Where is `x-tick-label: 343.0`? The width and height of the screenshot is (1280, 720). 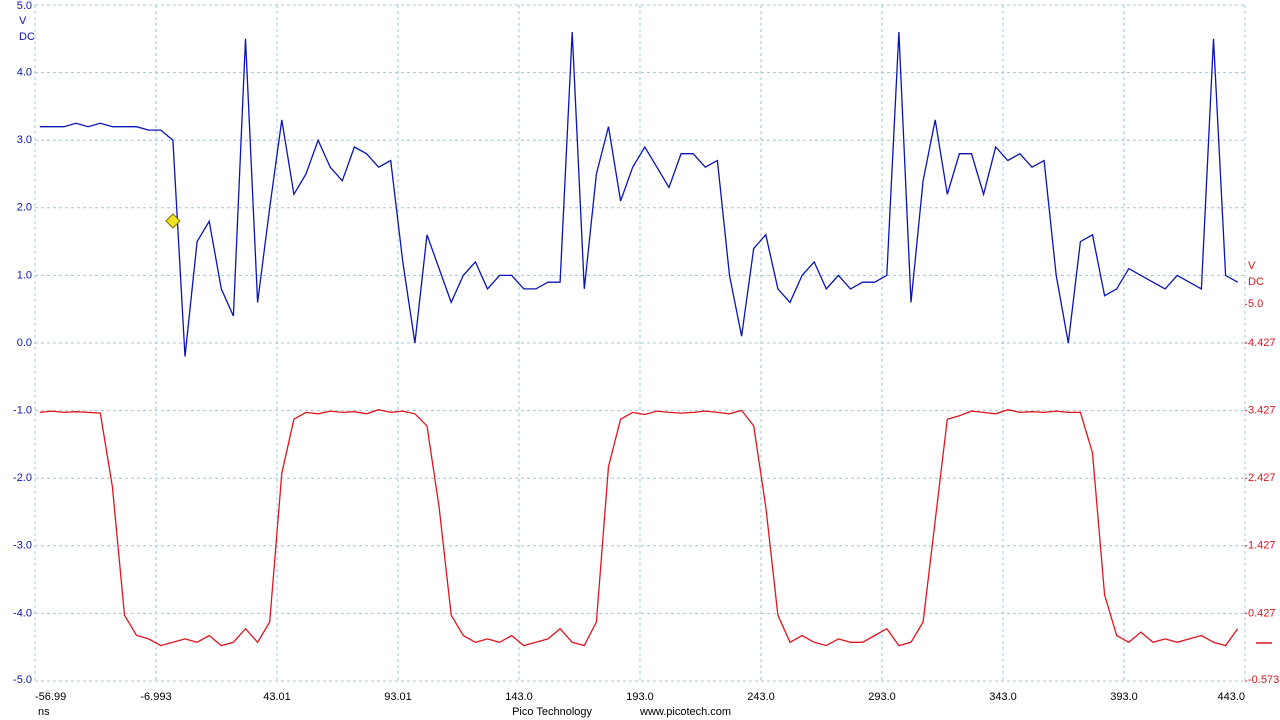
x-tick-label: 343.0 is located at coordinates (1003, 697).